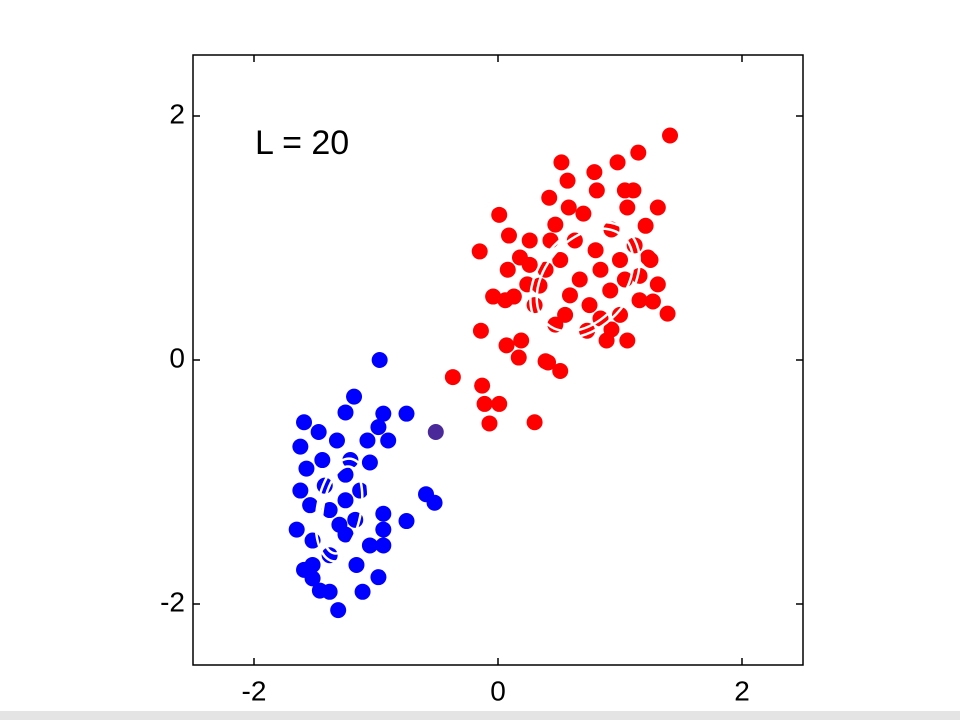 The width and height of the screenshot is (960, 725). Describe the element at coordinates (177, 357) in the screenshot. I see `y-tick-label: 0` at that location.